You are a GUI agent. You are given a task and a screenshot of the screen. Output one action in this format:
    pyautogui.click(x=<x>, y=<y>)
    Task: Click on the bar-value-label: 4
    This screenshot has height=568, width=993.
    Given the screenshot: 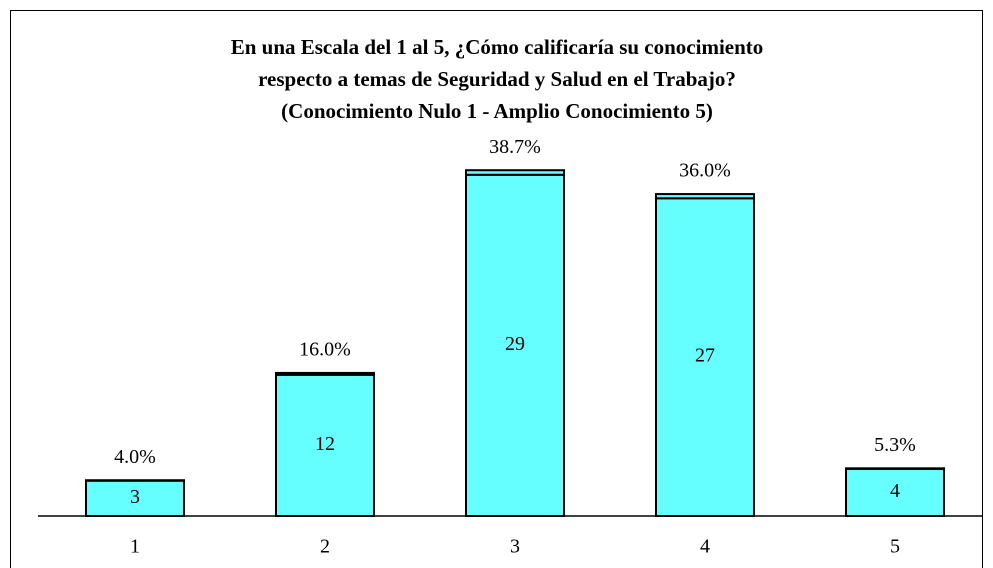 What is the action you would take?
    pyautogui.click(x=895, y=491)
    